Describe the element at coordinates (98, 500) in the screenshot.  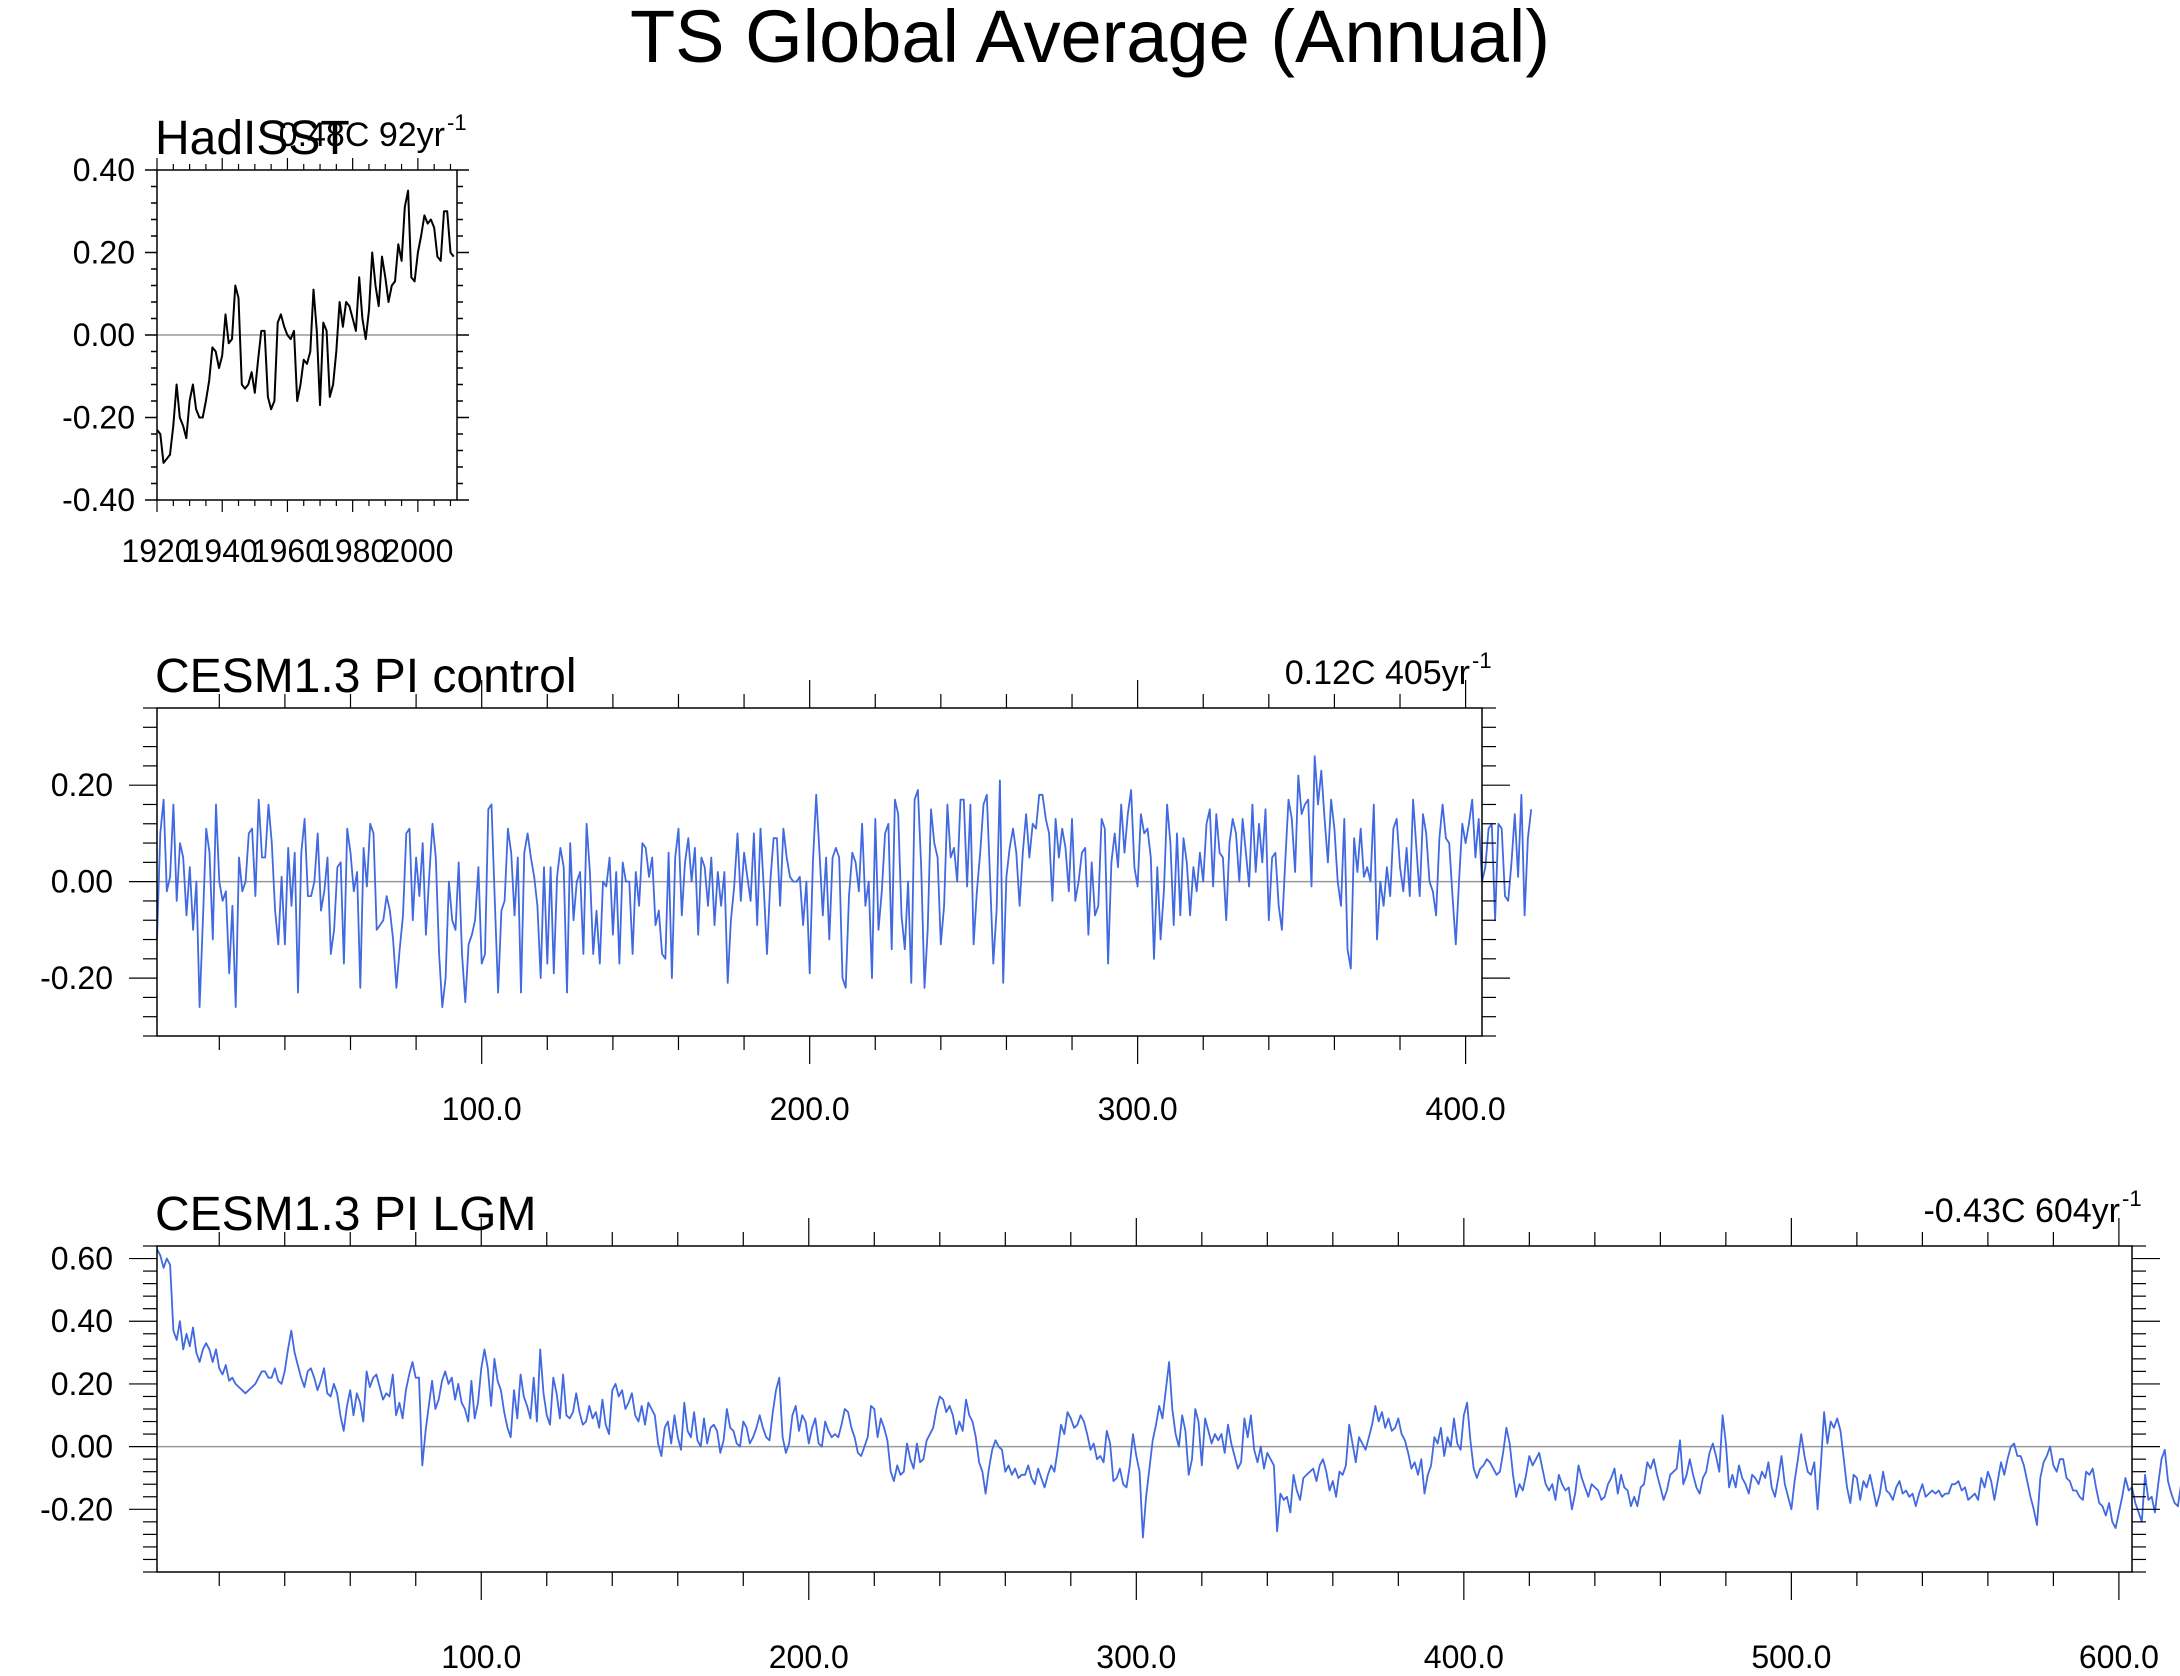
I see `y-tick-label: -0.40` at that location.